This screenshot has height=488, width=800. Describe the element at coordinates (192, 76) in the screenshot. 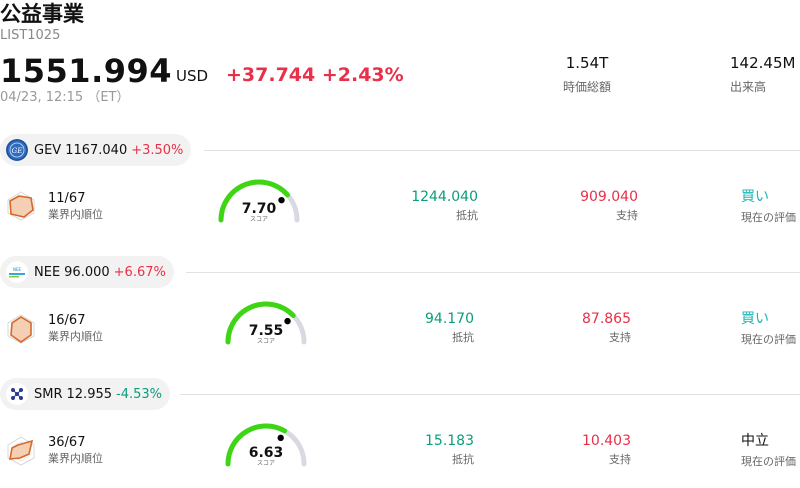

I see `currency-label: USD` at that location.